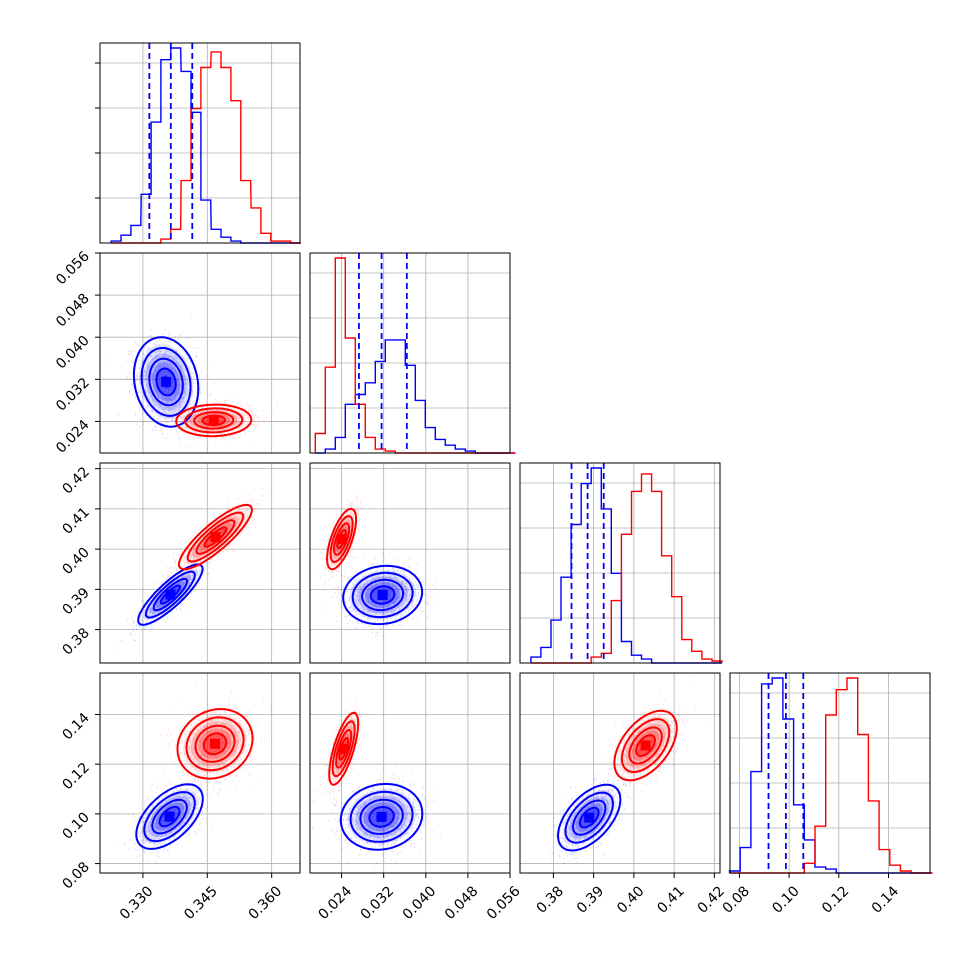  I want to click on x-tick-label: 0.12, so click(835, 899).